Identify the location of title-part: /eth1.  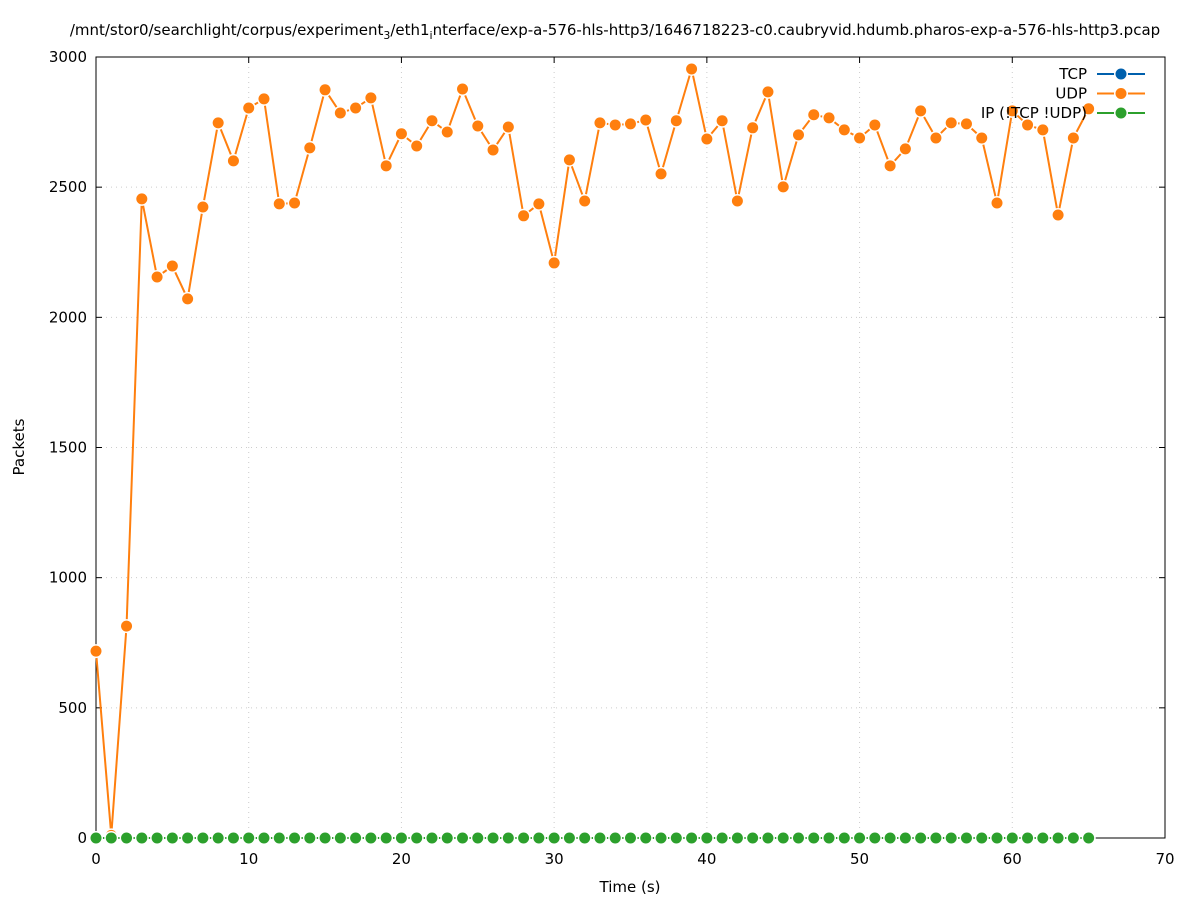
(409, 30).